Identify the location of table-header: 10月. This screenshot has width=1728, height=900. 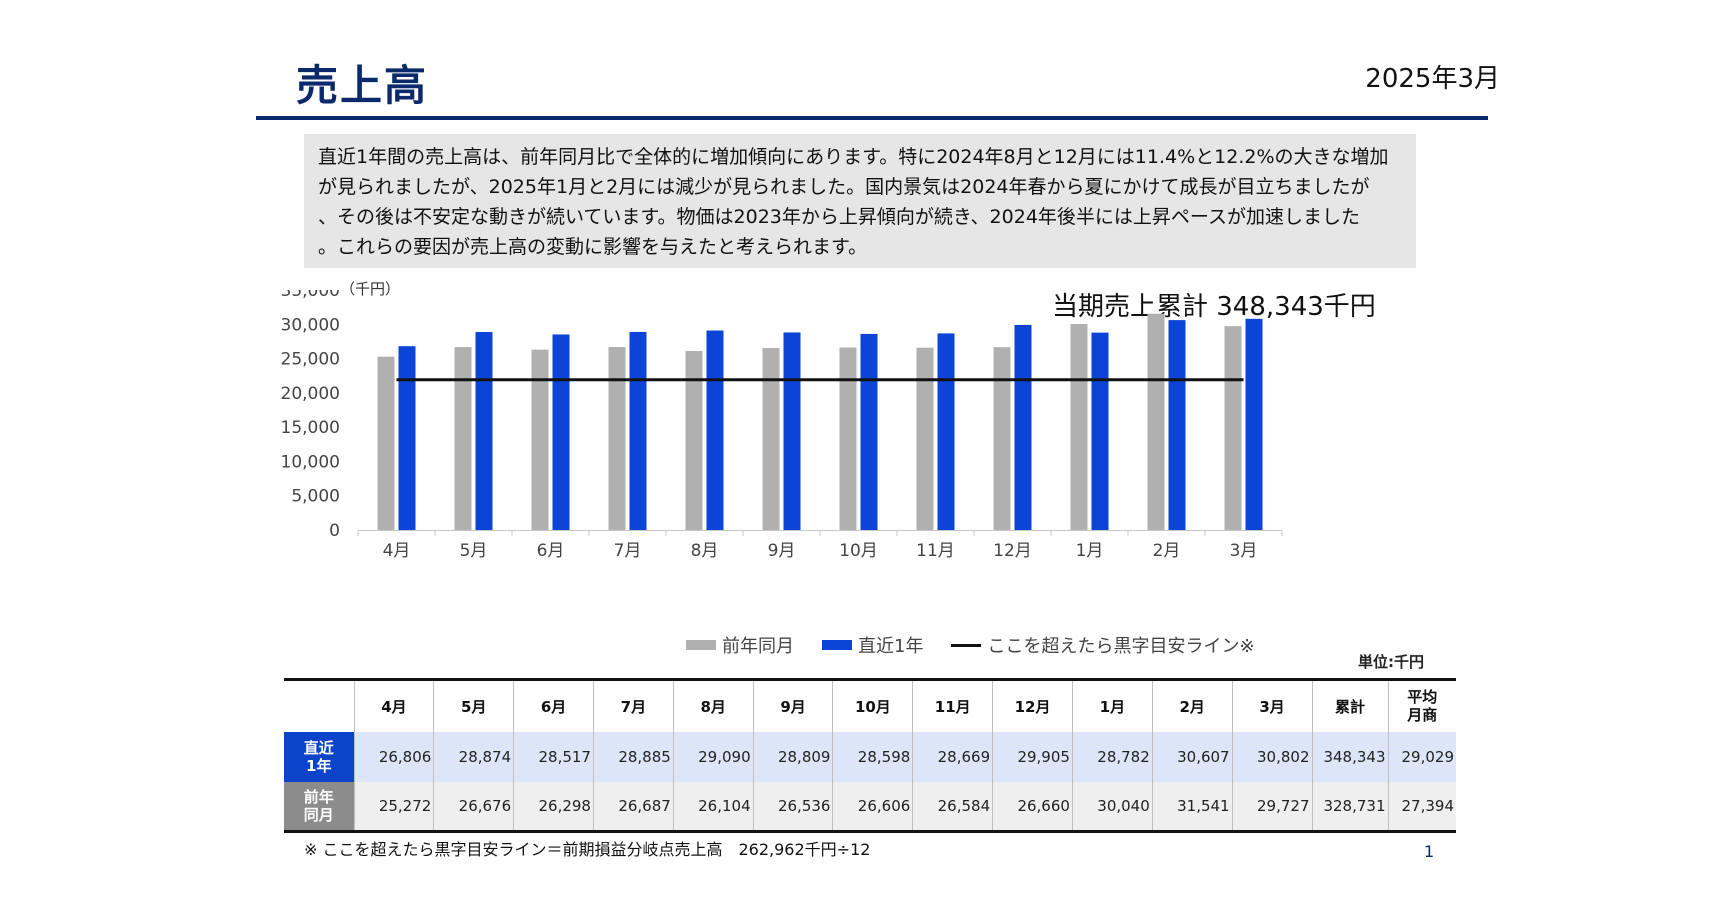
(872, 705).